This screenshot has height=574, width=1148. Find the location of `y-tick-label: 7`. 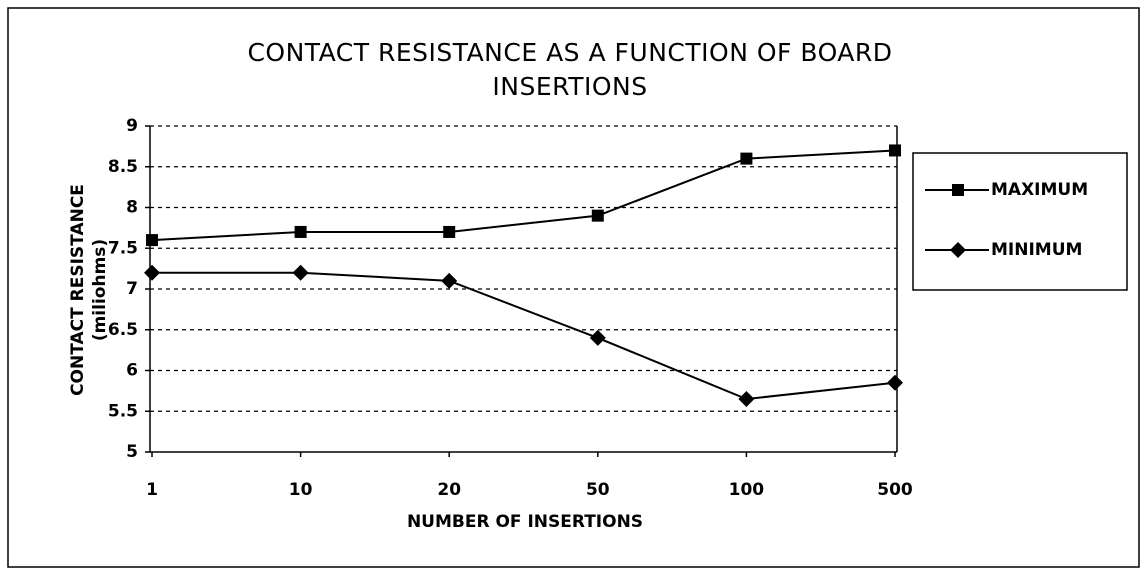

y-tick-label: 7 is located at coordinates (132, 289).